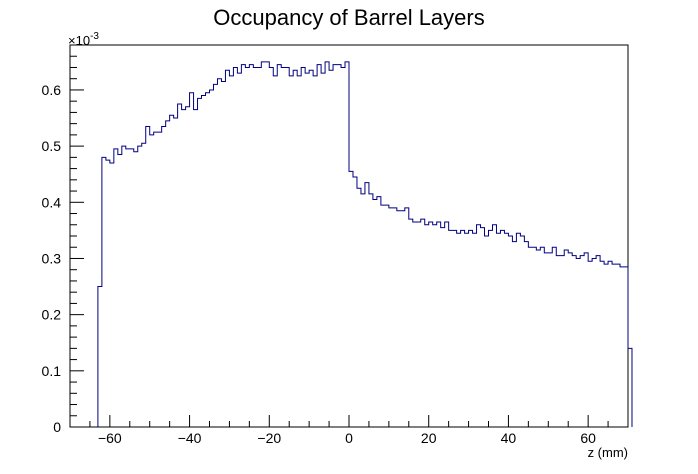  I want to click on y-axis-multiplier-base: ×10, so click(79, 40).